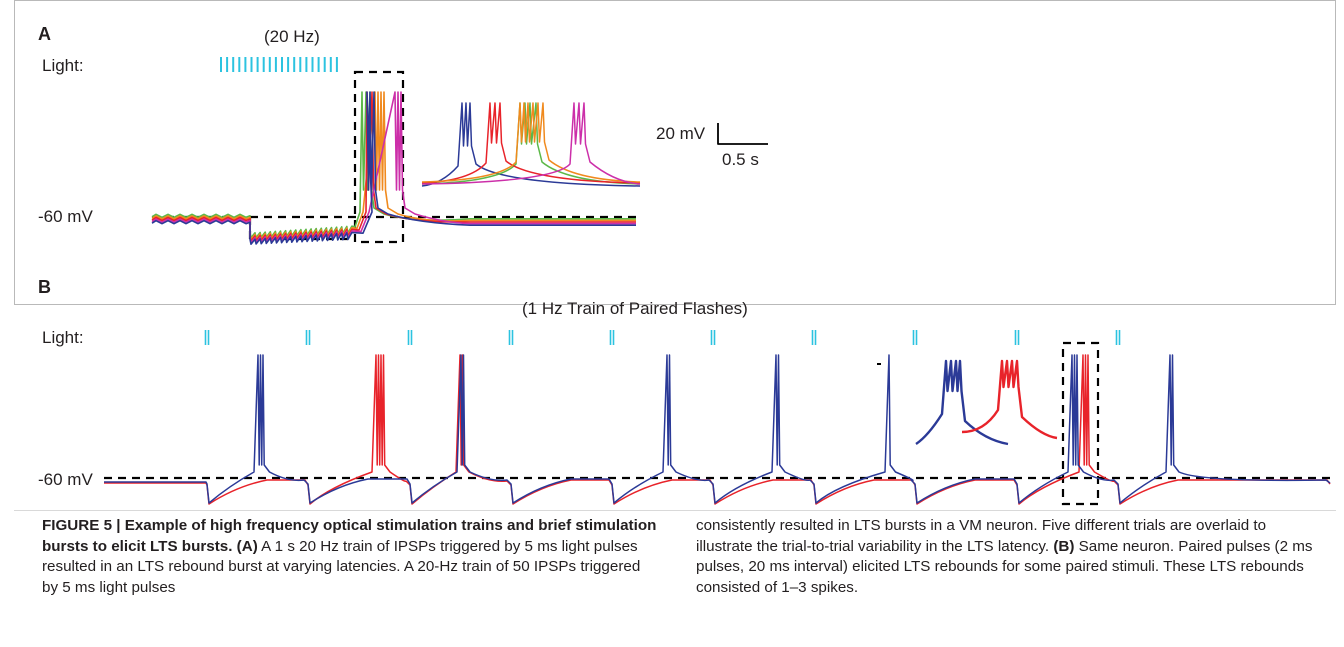  What do you see at coordinates (44, 34) in the screenshot?
I see `panel-a-letter: A` at bounding box center [44, 34].